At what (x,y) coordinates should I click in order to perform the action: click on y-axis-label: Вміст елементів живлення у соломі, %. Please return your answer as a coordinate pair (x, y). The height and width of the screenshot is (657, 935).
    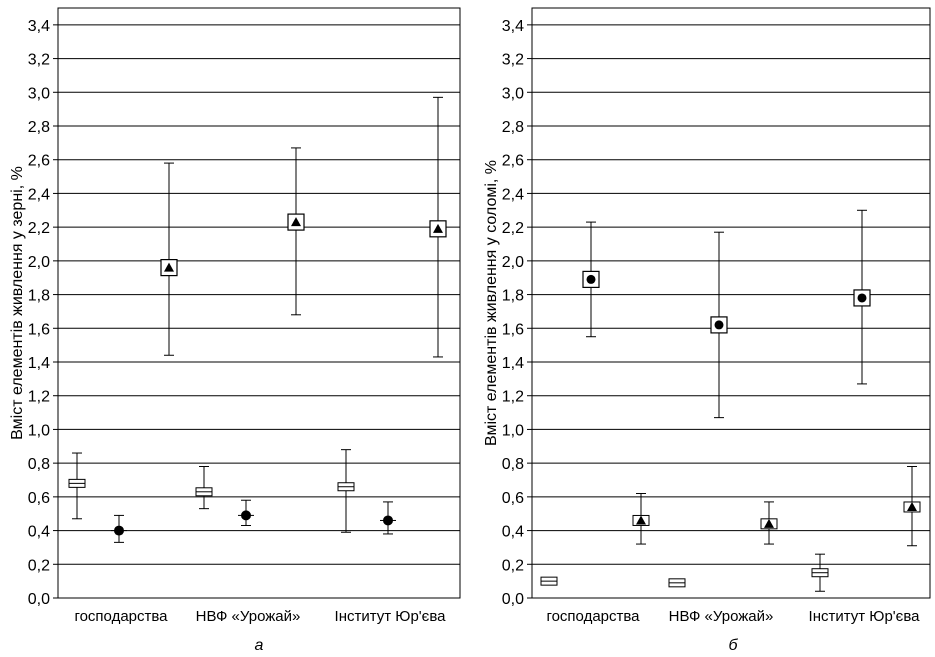
    Looking at the image, I should click on (491, 303).